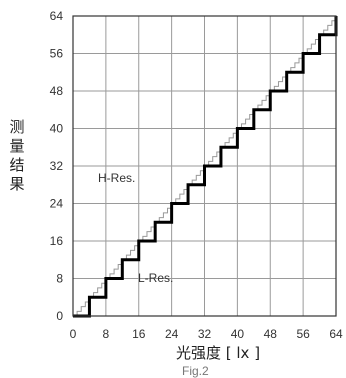 Image resolution: width=346 pixels, height=378 pixels. Describe the element at coordinates (139, 334) in the screenshot. I see `x-tick-label-16: 16` at that location.